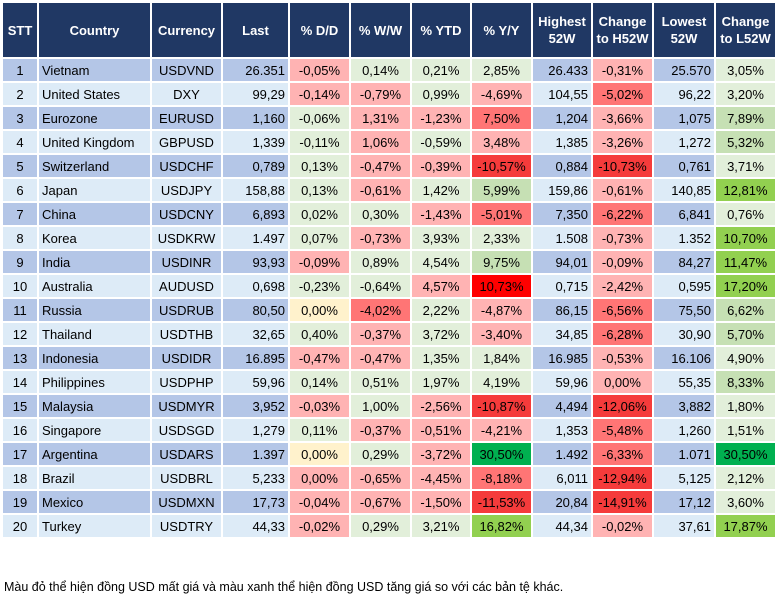 The image size is (777, 602). I want to click on highest-52w-cell: 1,204, so click(562, 118).